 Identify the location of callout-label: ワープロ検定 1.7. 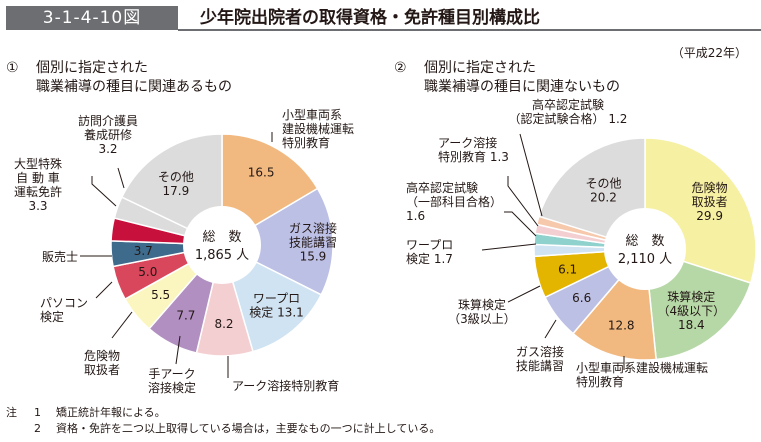
(429, 252).